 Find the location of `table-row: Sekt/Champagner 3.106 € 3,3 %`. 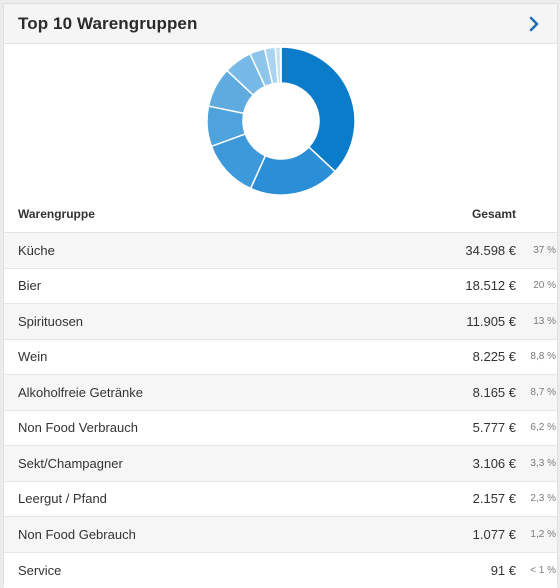

table-row: Sekt/Champagner 3.106 € 3,3 % is located at coordinates (280, 464).